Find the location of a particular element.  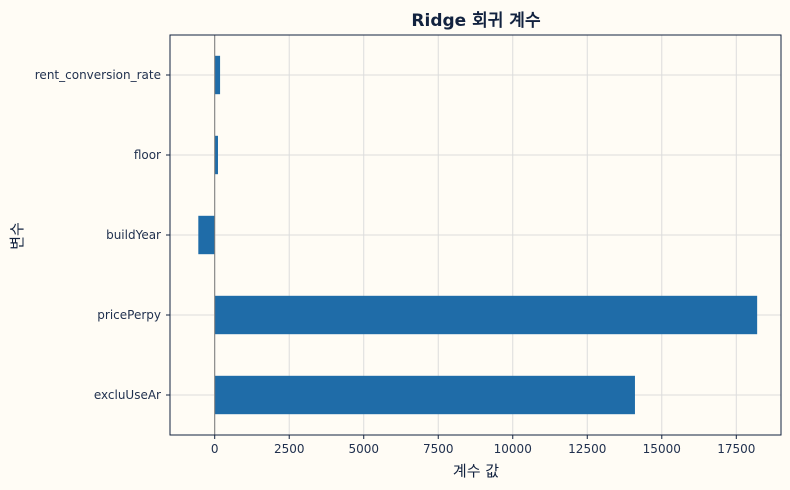

x-tick-label: 5000 is located at coordinates (363, 449).